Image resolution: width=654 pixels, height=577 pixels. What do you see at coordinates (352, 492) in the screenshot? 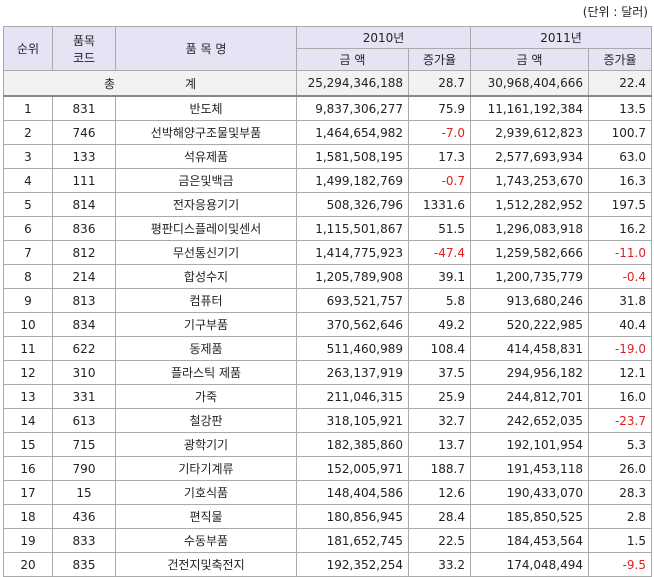
I see `table-cell: 148,404,586` at bounding box center [352, 492].